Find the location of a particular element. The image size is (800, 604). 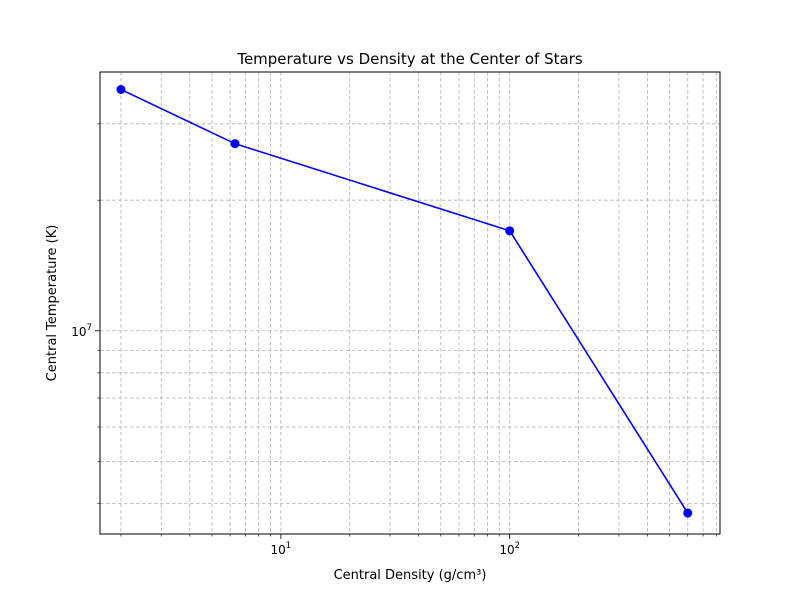

x-tick-label: 10¹ is located at coordinates (281, 549).